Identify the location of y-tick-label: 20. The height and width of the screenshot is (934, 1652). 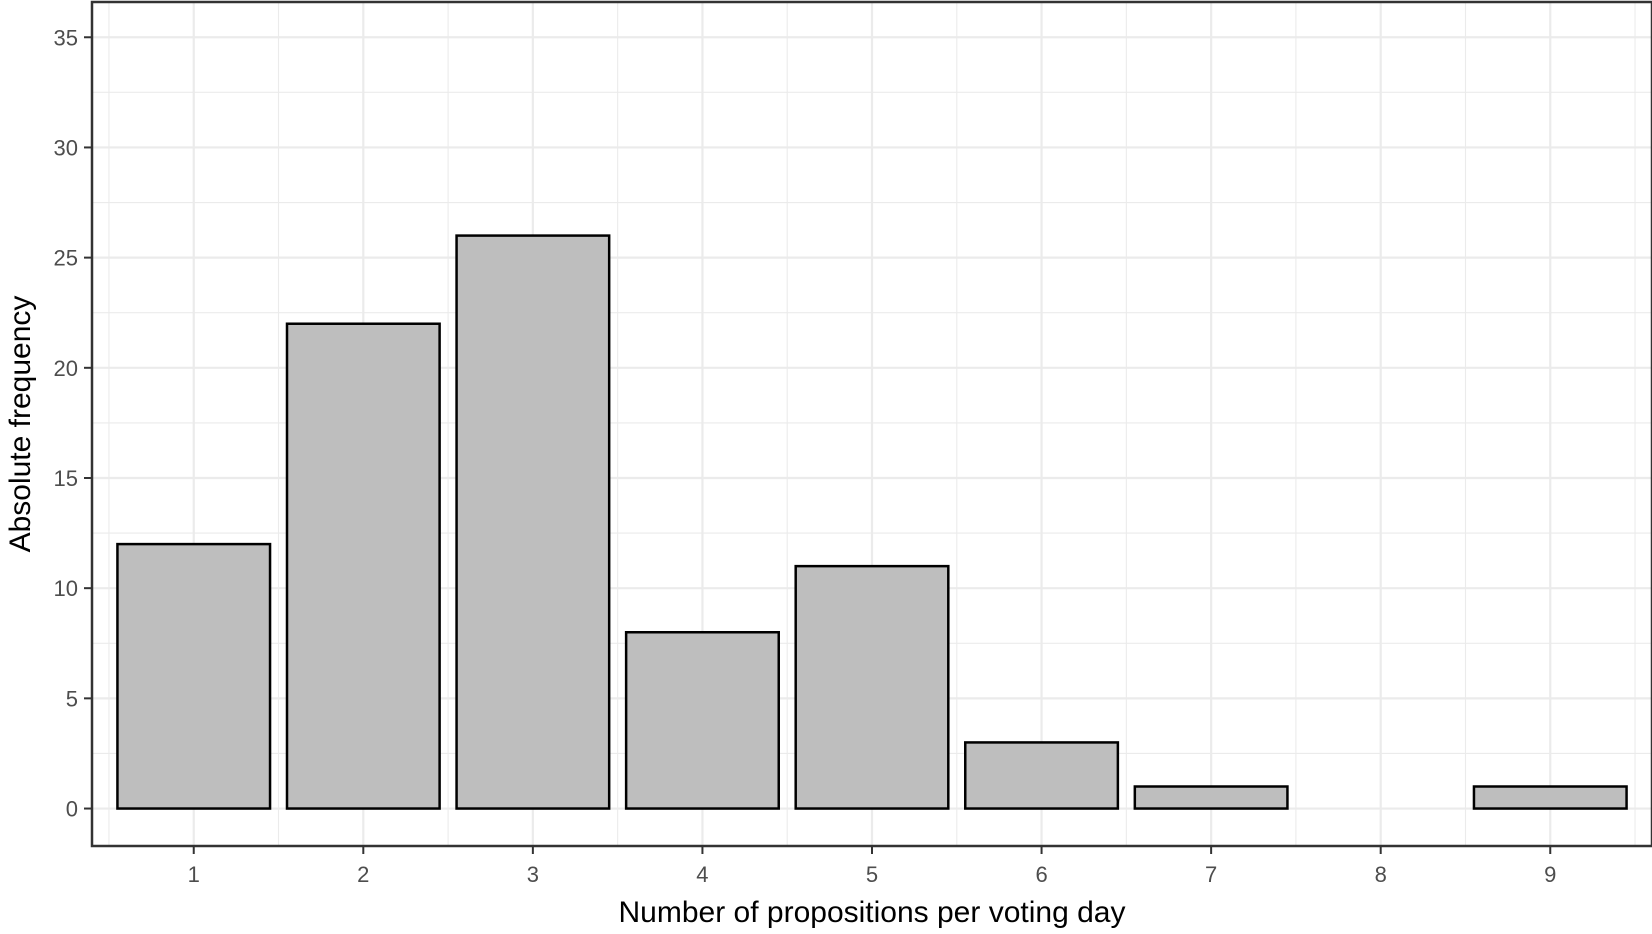
(66, 368).